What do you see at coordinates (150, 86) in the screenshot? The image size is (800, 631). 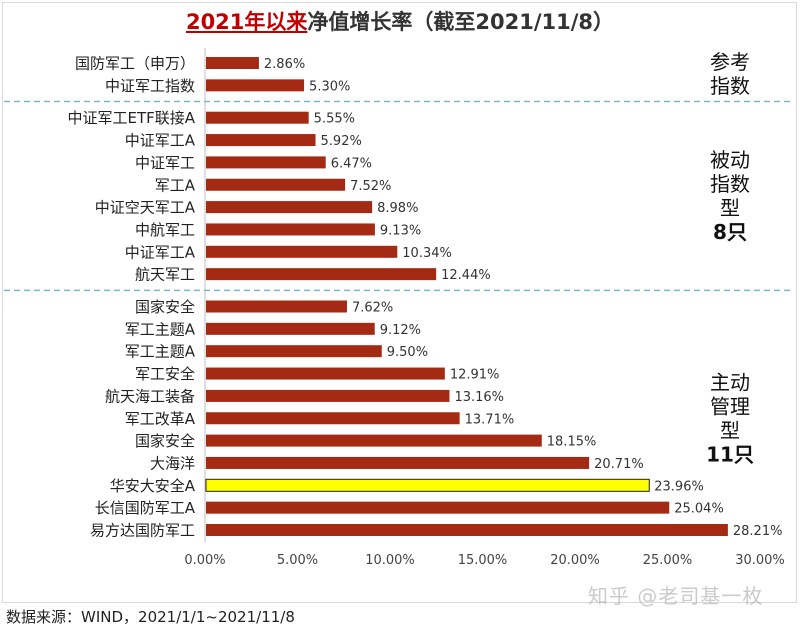 I see `category-label: 中证军工指数` at bounding box center [150, 86].